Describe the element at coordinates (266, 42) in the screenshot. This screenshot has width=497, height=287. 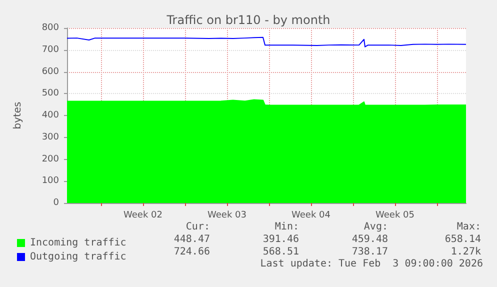
I see `line-series` at that location.